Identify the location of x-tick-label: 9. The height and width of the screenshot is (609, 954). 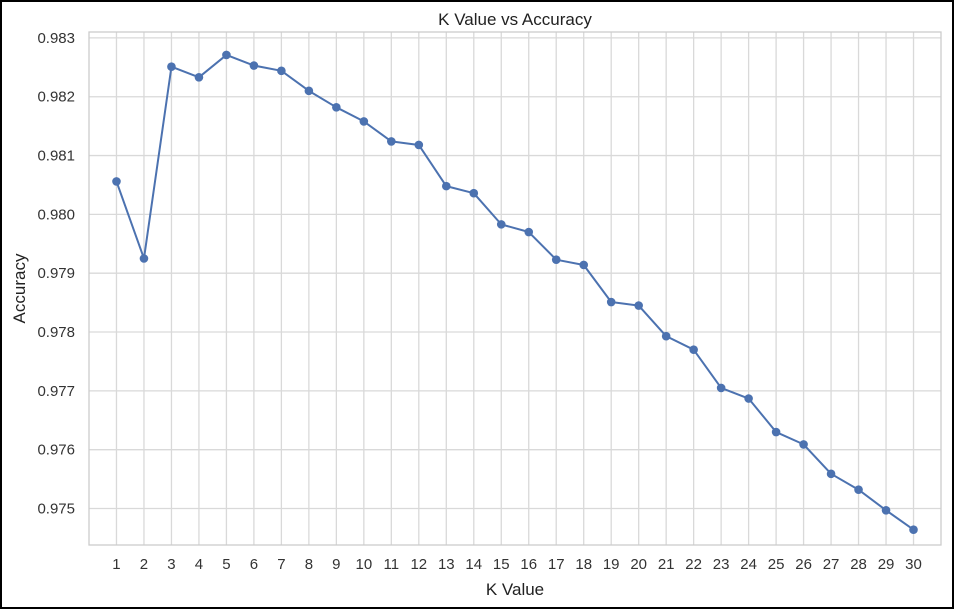
(336, 564).